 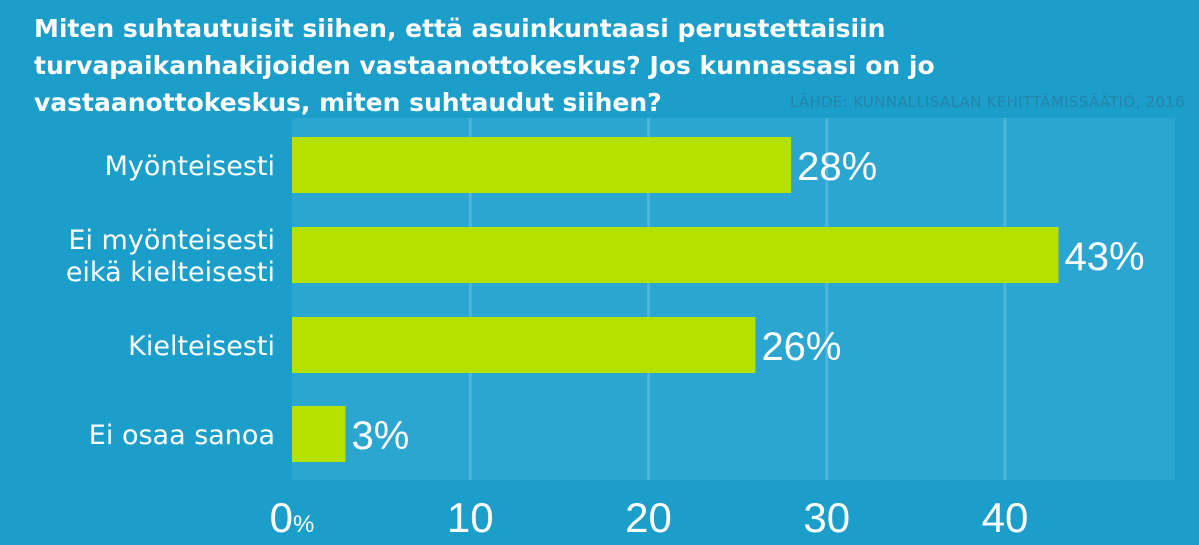 I want to click on value-label: 3%, so click(x=380, y=436).